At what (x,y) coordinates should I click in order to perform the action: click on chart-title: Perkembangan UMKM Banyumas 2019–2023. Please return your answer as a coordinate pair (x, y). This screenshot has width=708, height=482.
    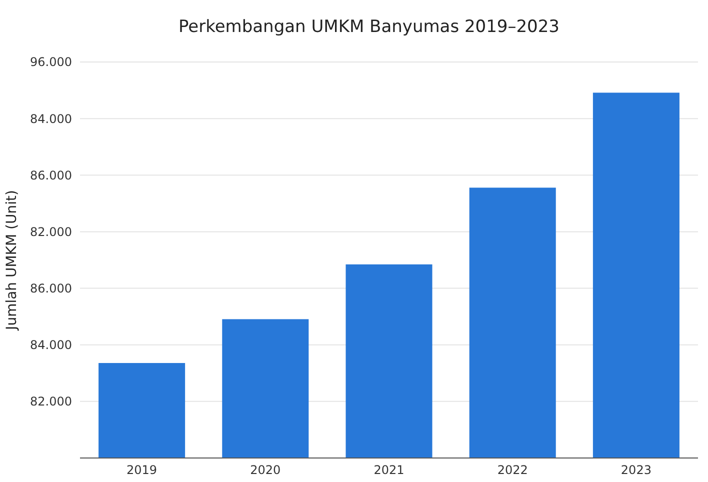
    Looking at the image, I should click on (369, 27).